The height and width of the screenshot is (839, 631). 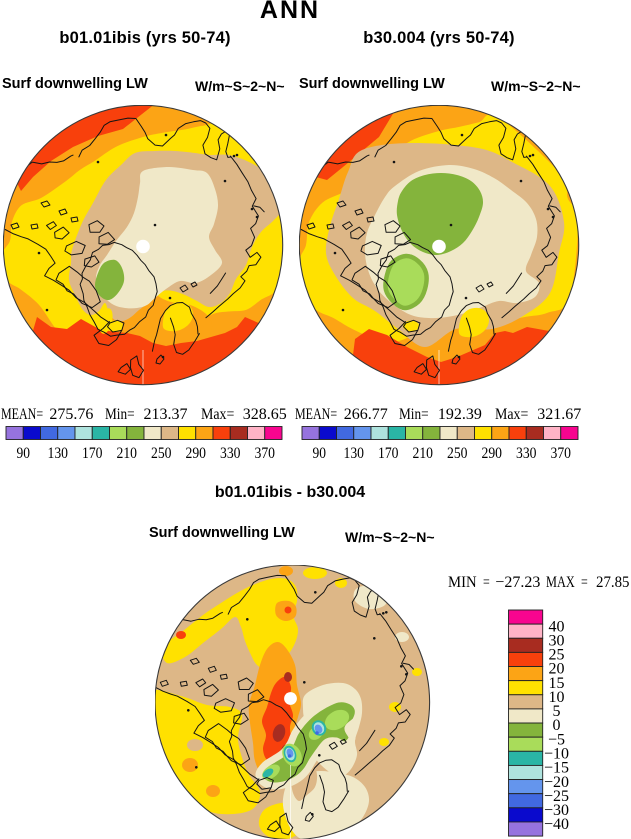 I want to click on svg-text: 25, so click(x=557, y=655).